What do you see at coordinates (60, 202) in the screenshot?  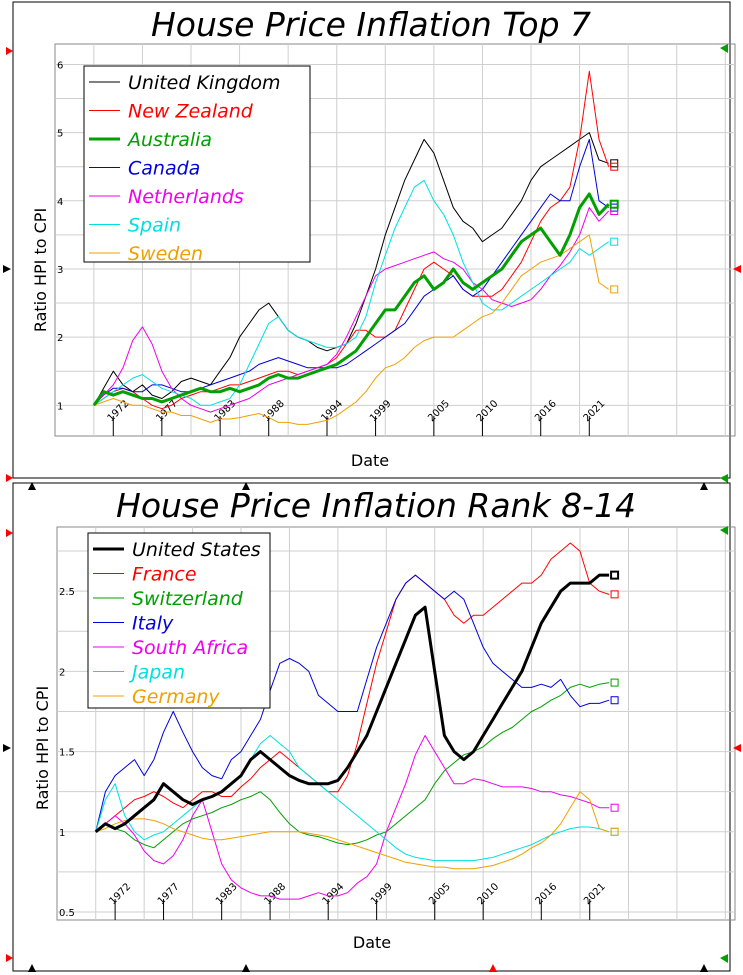 I see `y-tick-label: 4` at bounding box center [60, 202].